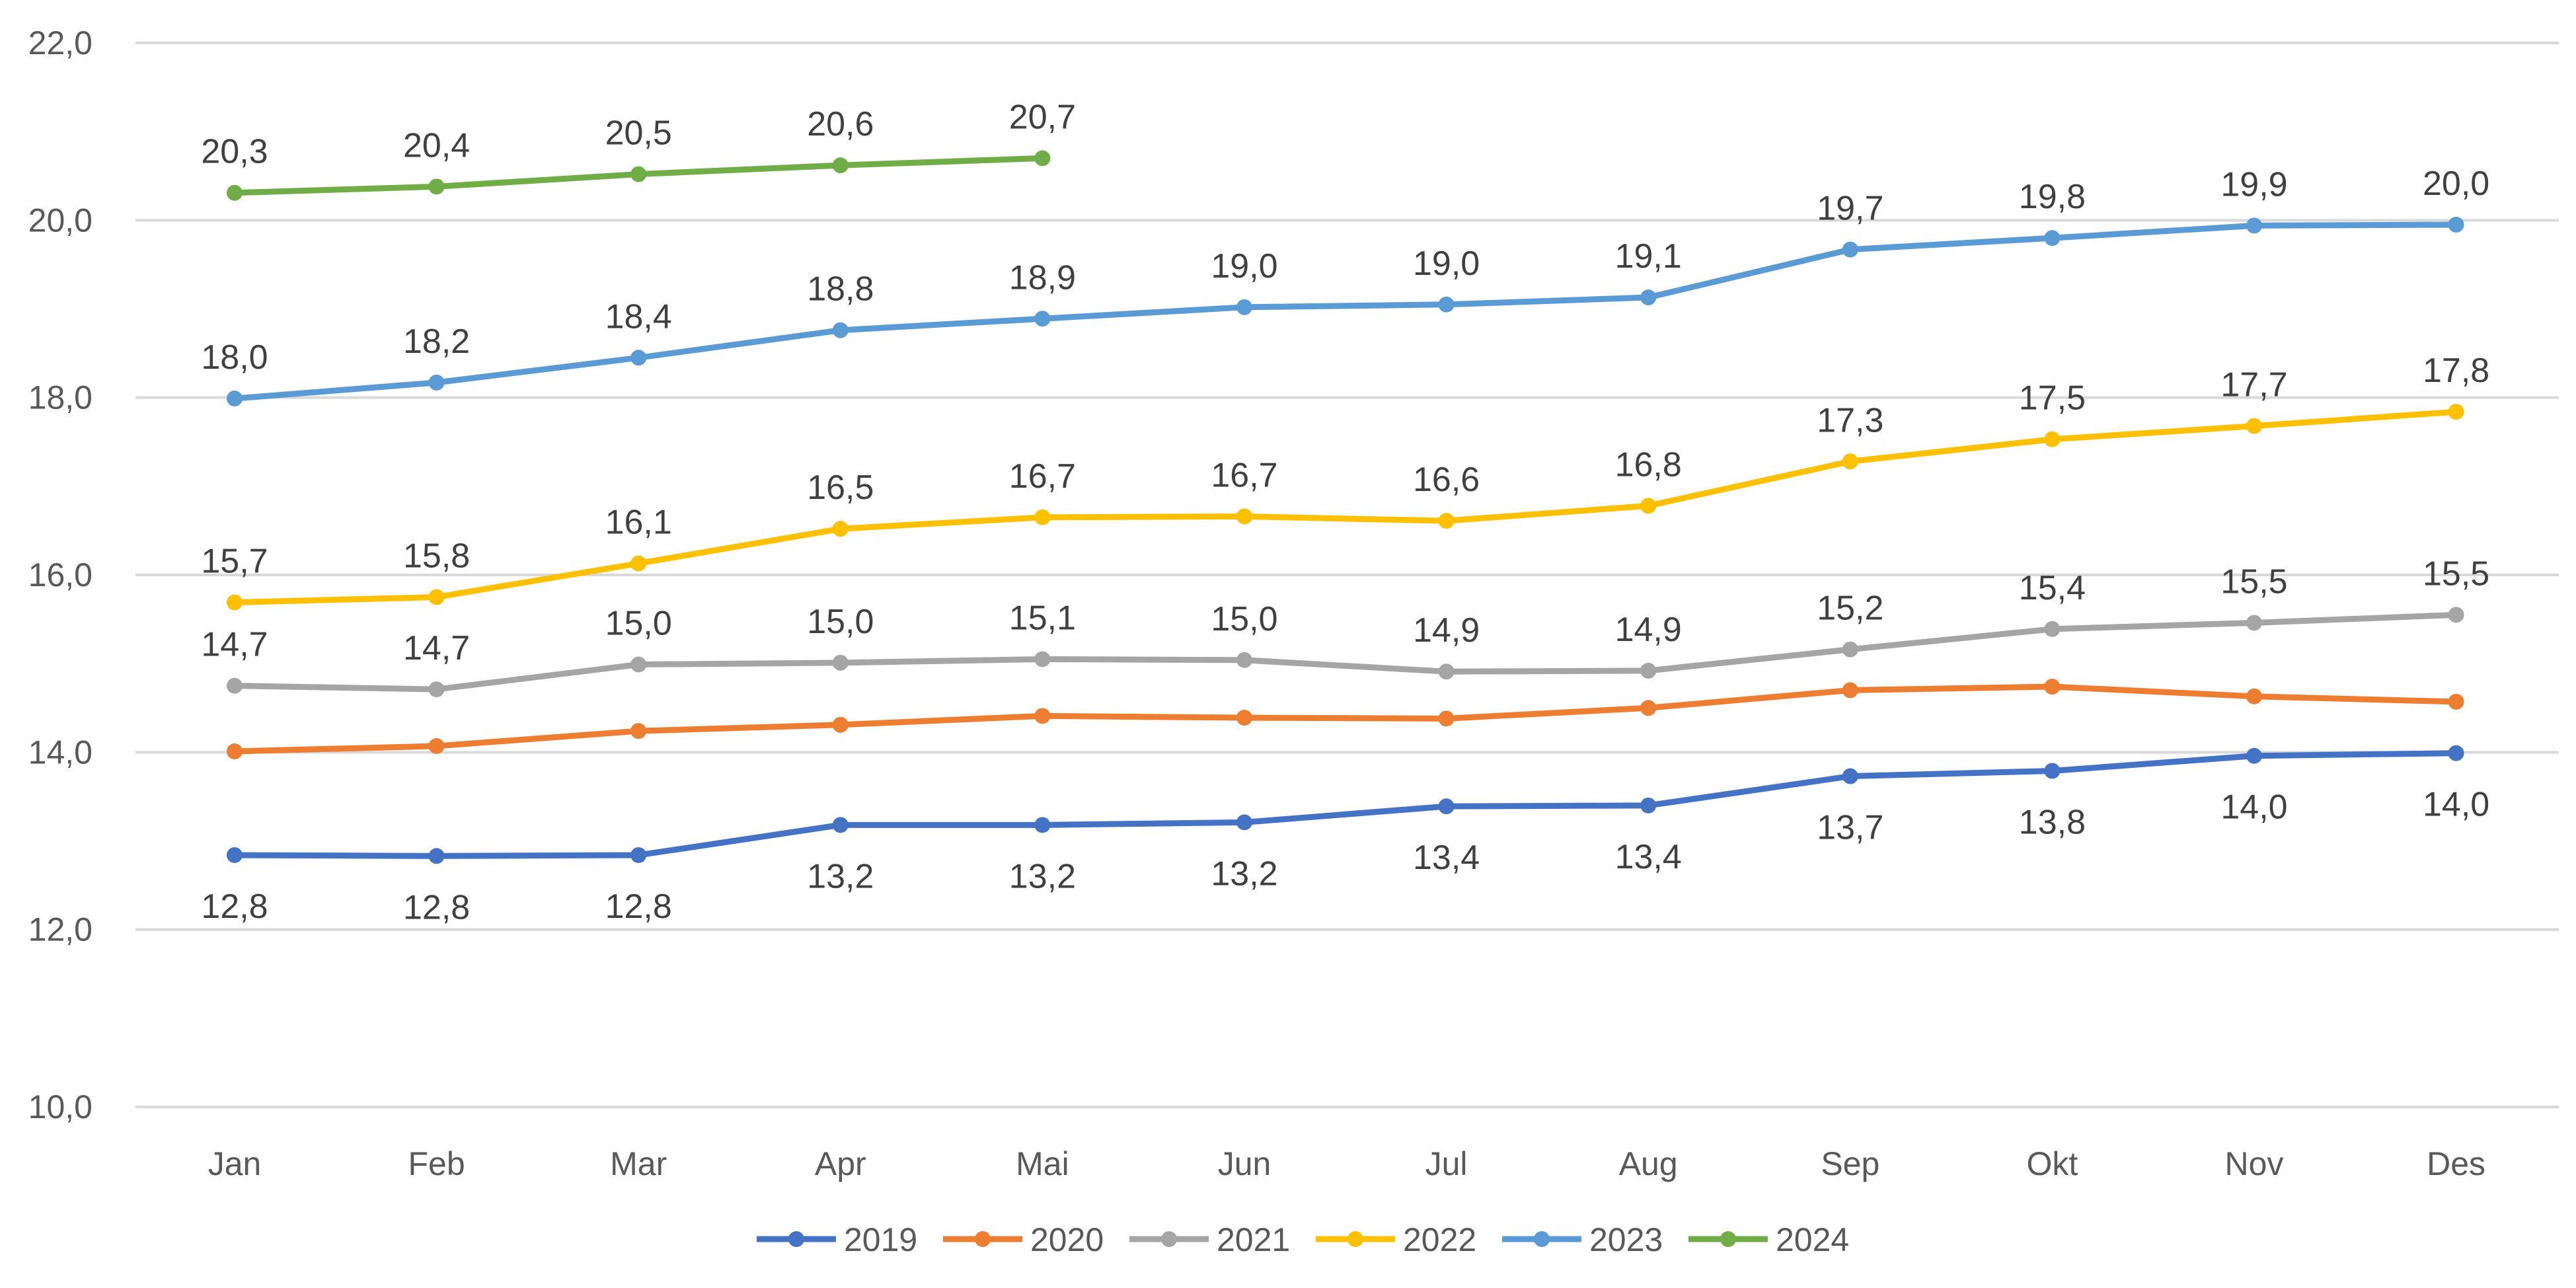  Describe the element at coordinates (2254, 1164) in the screenshot. I see `x-tick-label: Nov` at that location.